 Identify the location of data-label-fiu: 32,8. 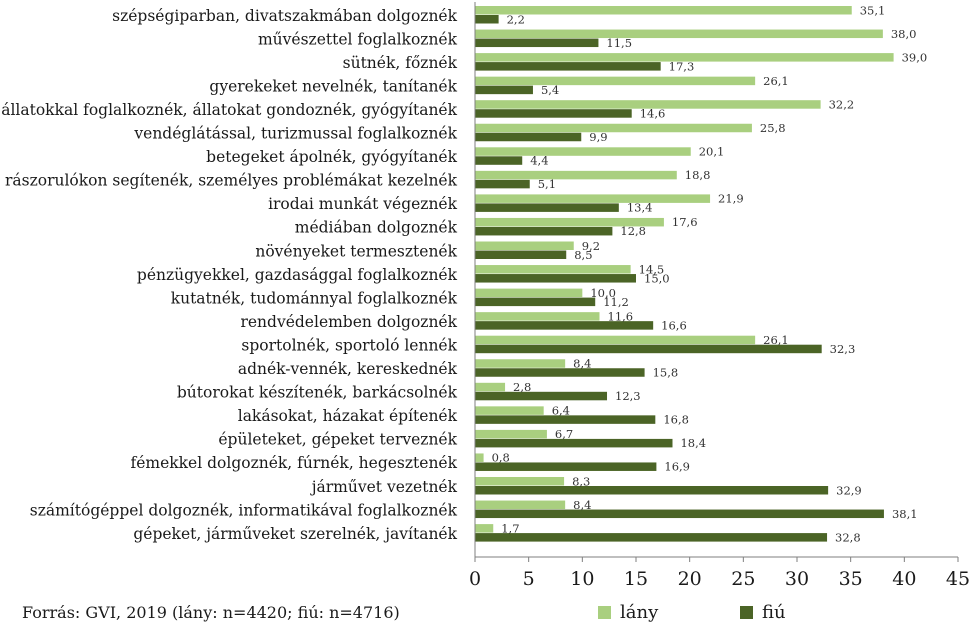
(848, 537).